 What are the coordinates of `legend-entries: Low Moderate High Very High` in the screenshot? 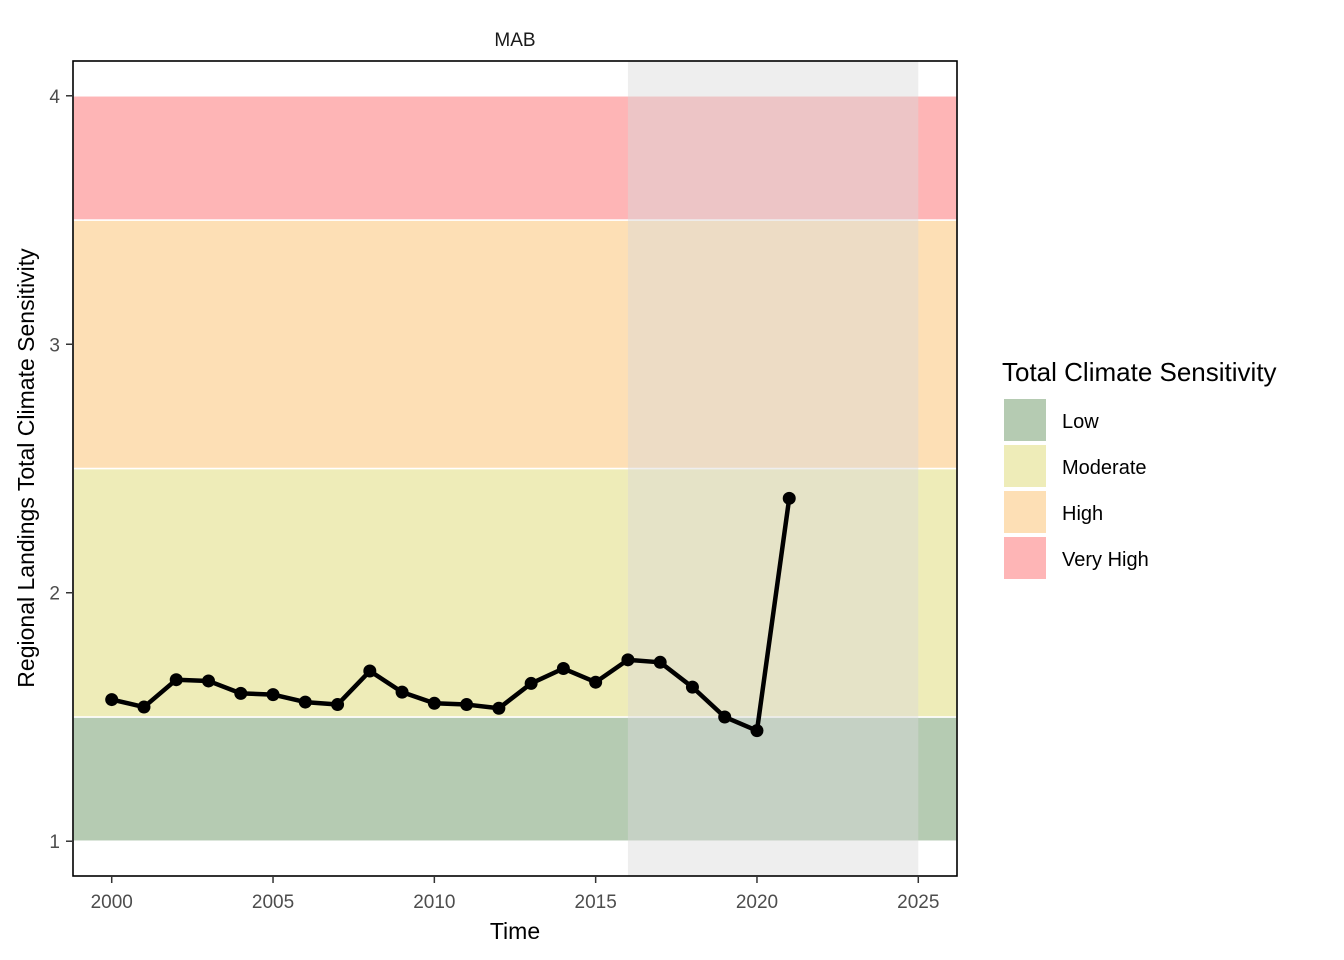 It's located at (1076, 489).